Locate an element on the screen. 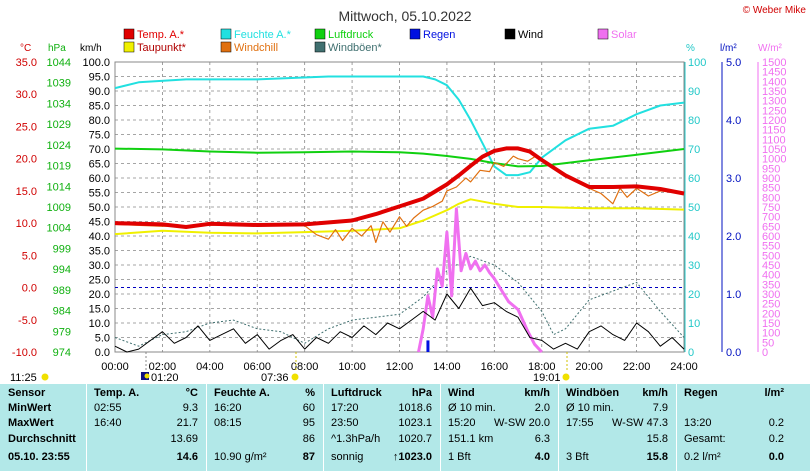 This screenshot has height=471, width=810. rain-tick-label: 3.0 is located at coordinates (733, 179).